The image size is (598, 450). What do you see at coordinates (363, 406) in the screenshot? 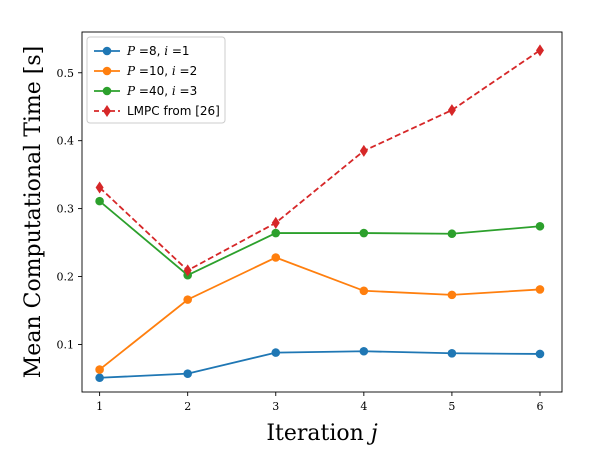
I see `x-tick-label: 4` at bounding box center [363, 406].